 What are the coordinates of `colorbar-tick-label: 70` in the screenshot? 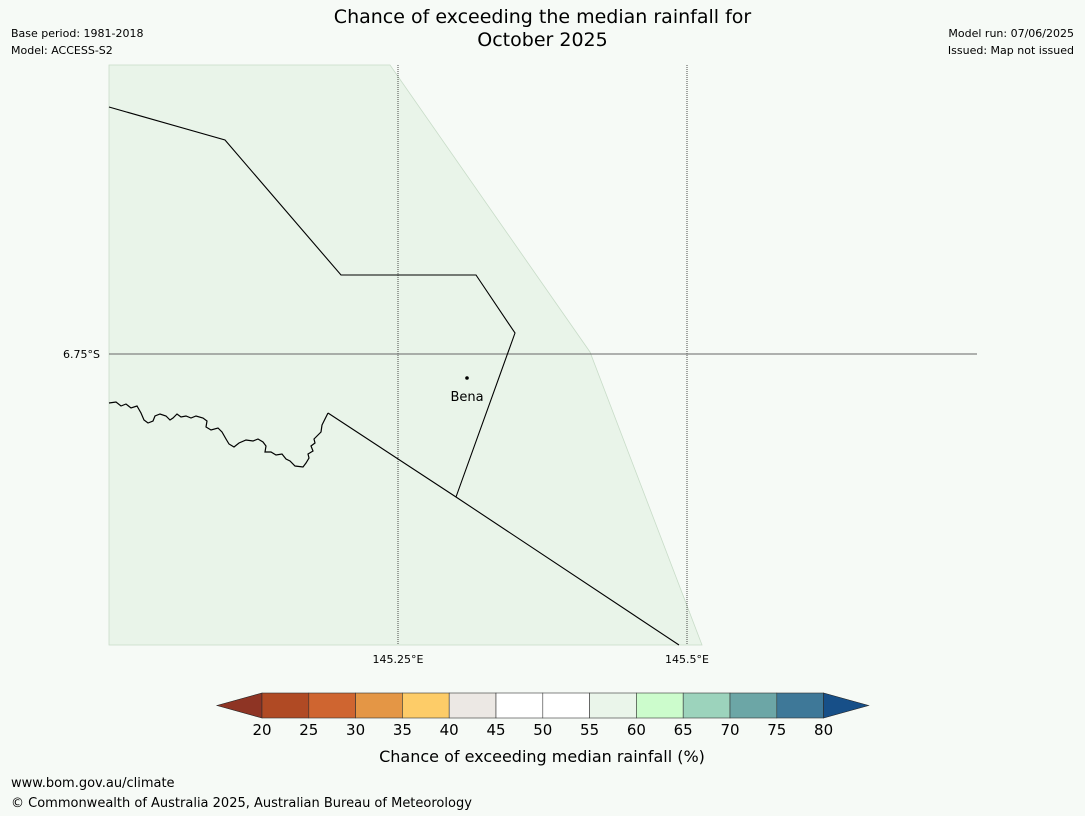 It's located at (729, 730).